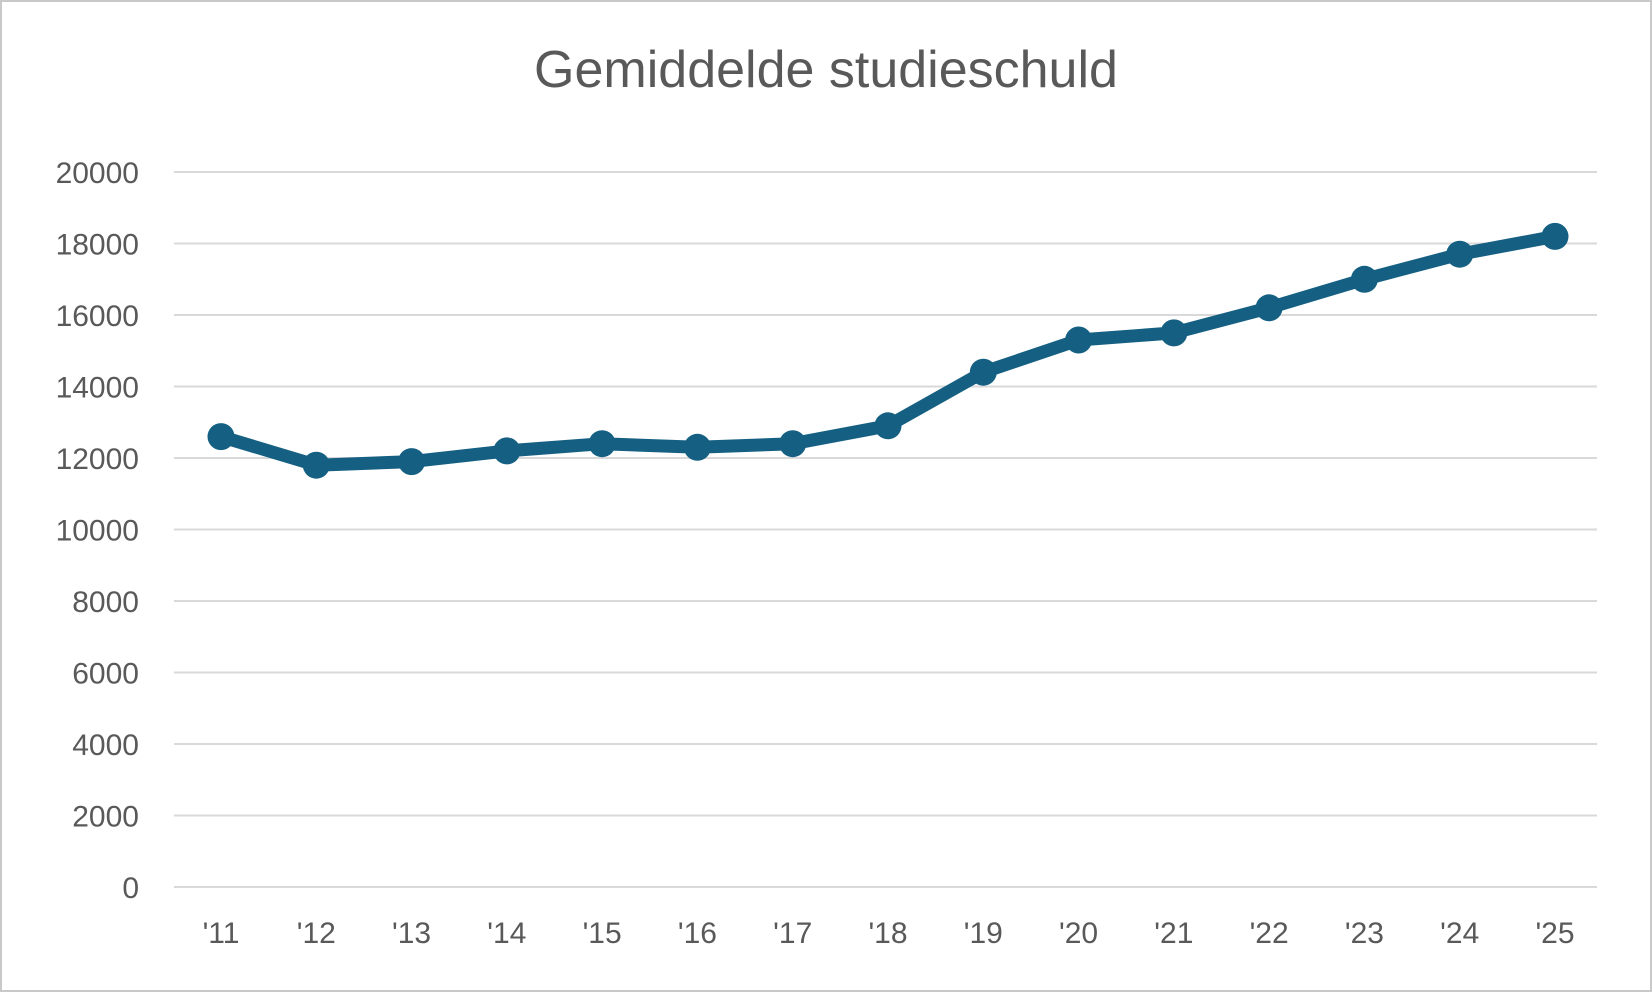  Describe the element at coordinates (97, 531) in the screenshot. I see `y-tick-label: 10000` at that location.